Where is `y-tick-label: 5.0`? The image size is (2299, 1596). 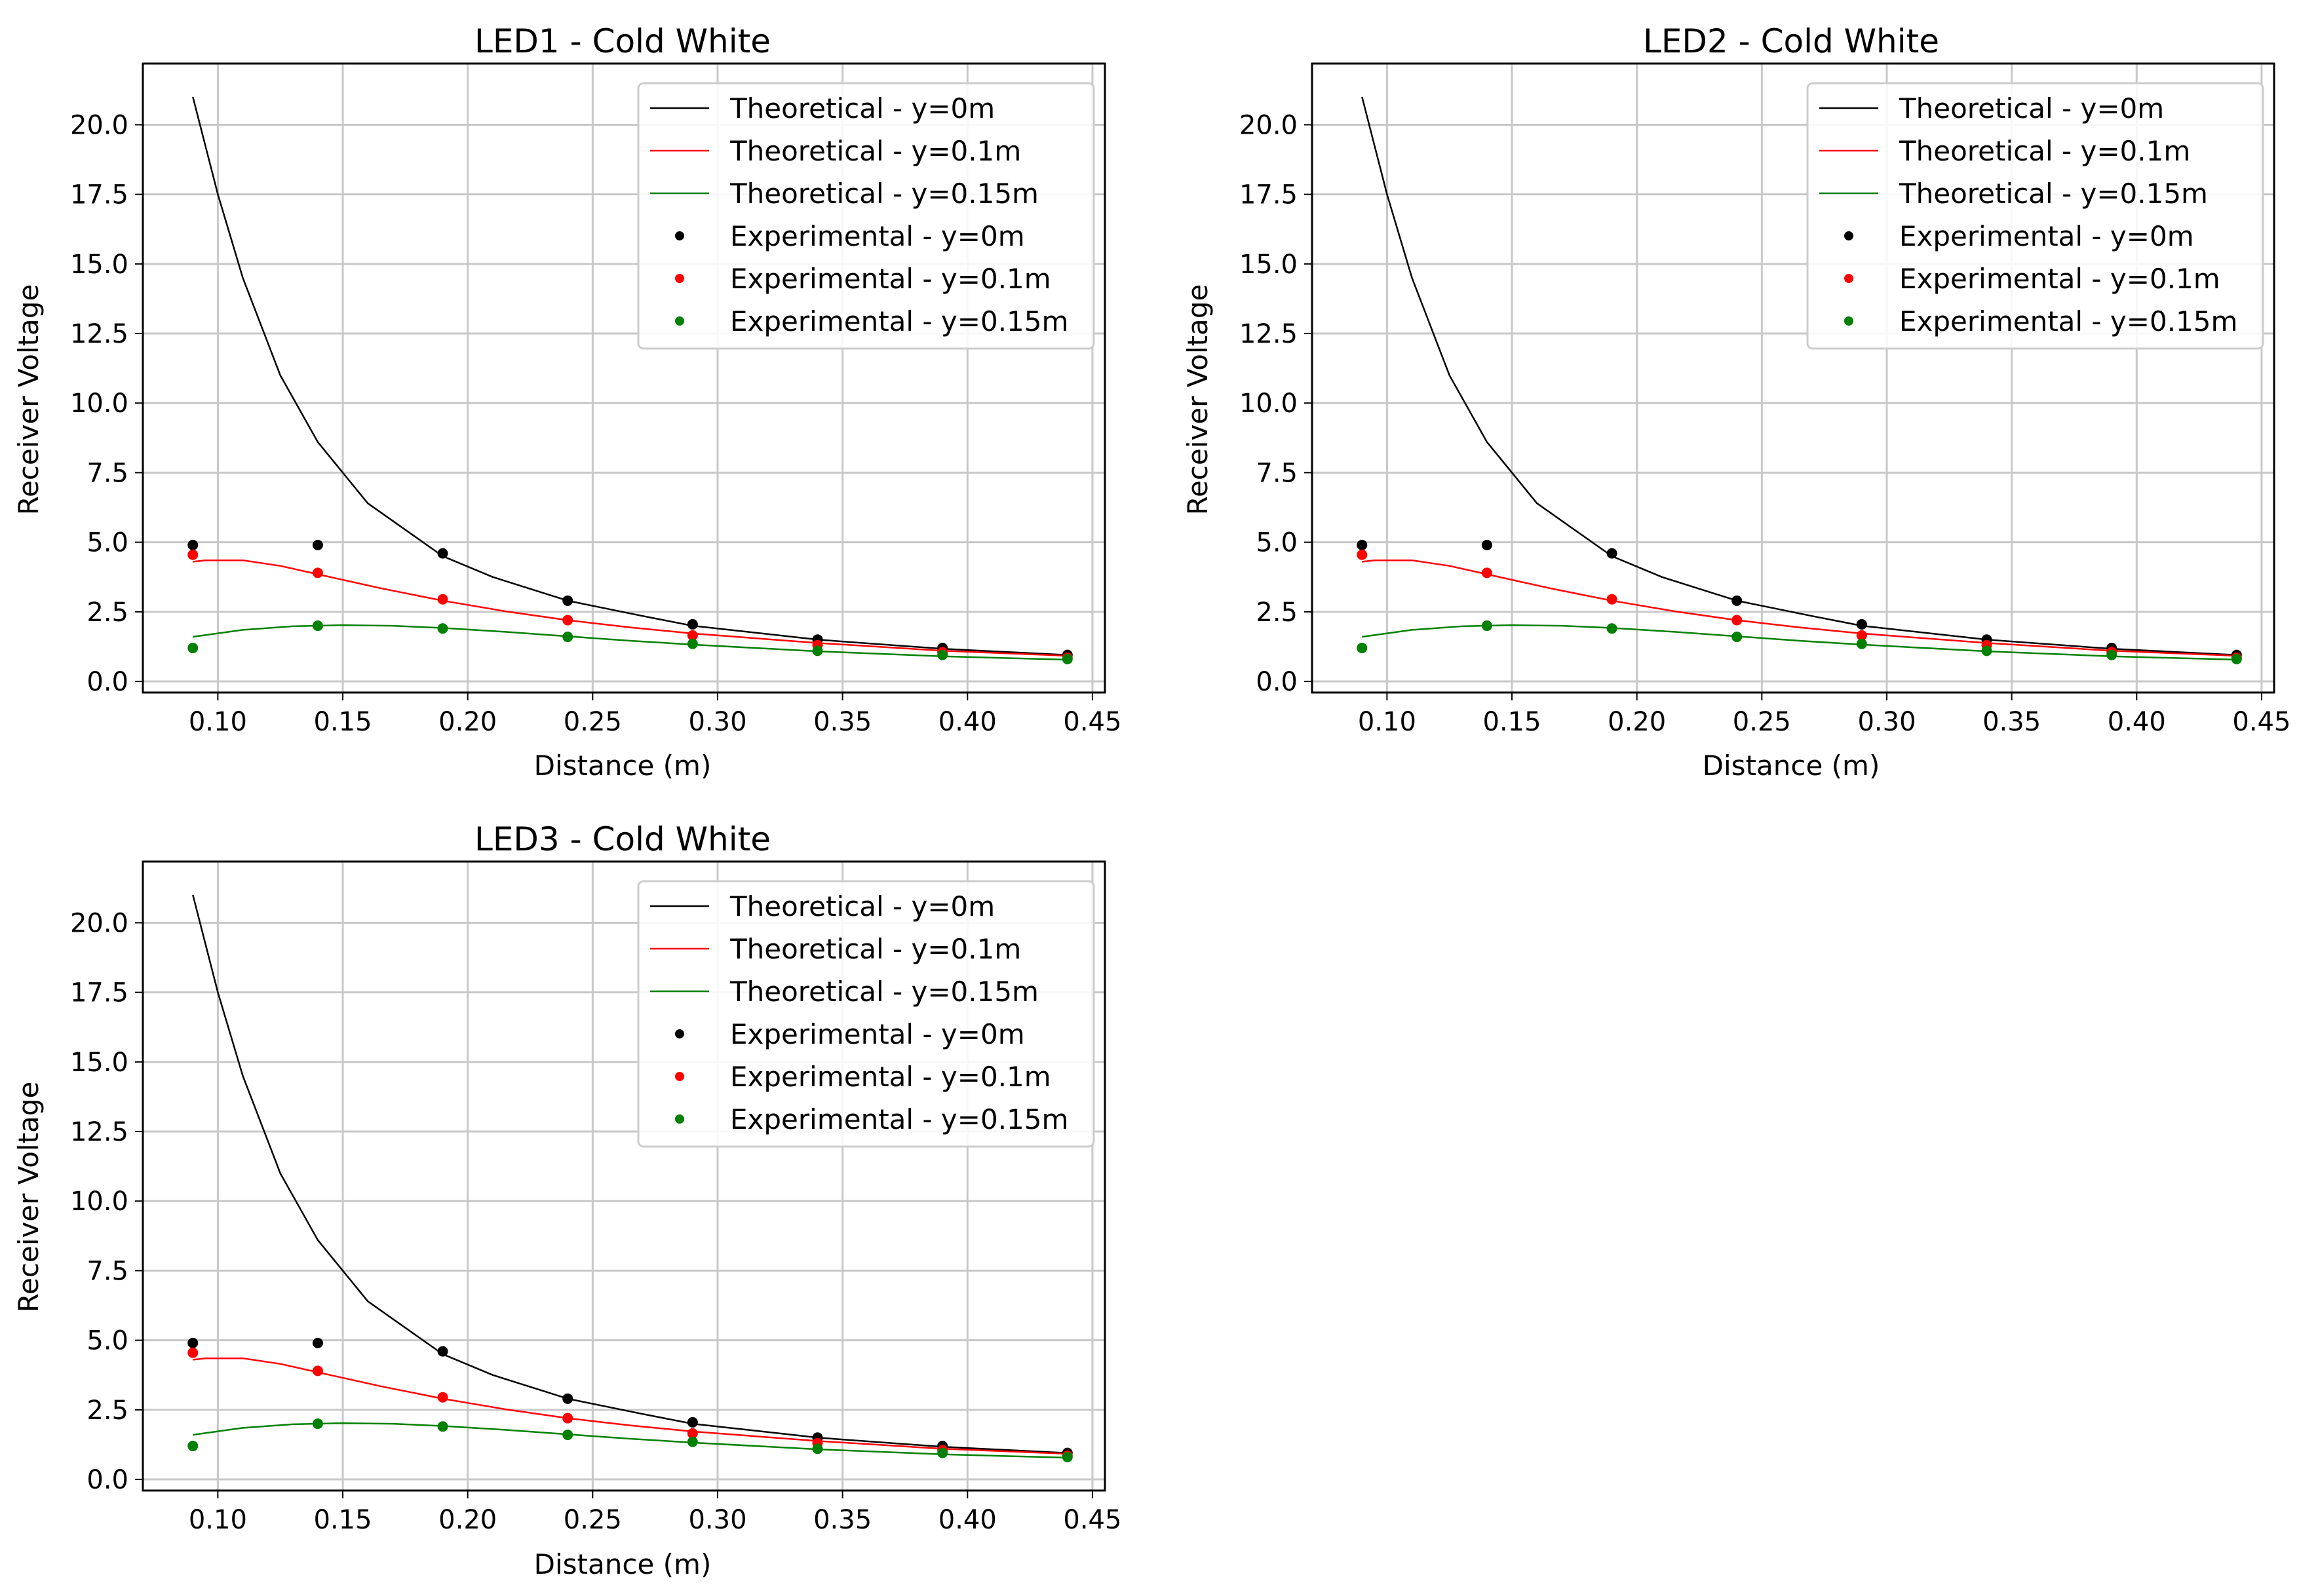
y-tick-label: 5.0 is located at coordinates (107, 543).